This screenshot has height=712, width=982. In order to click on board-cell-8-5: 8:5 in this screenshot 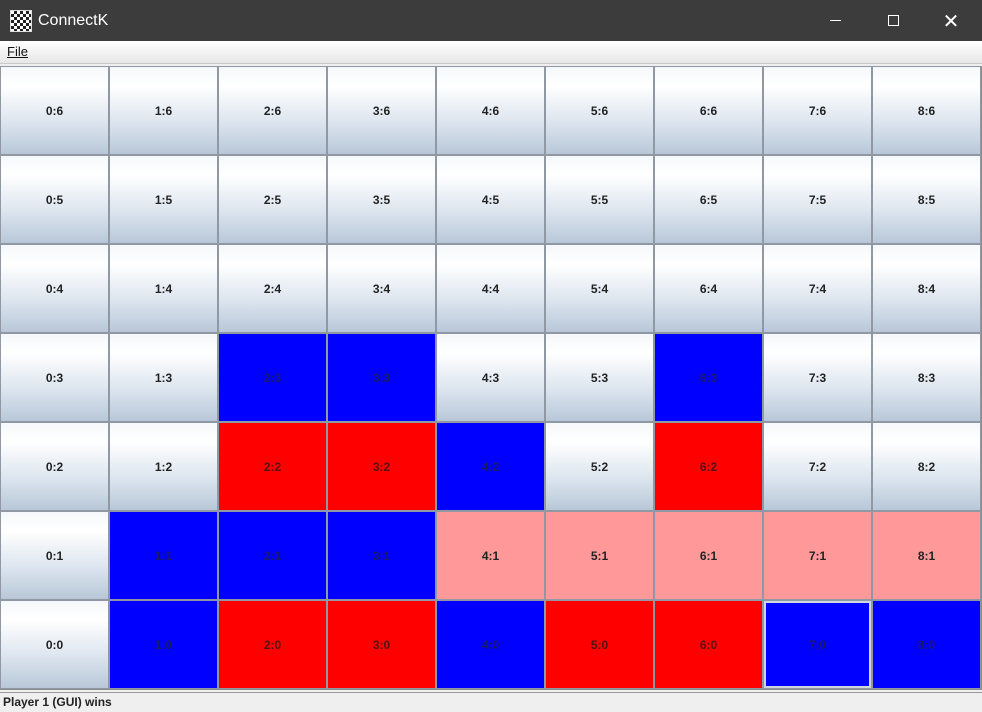, I will do `click(926, 199)`.